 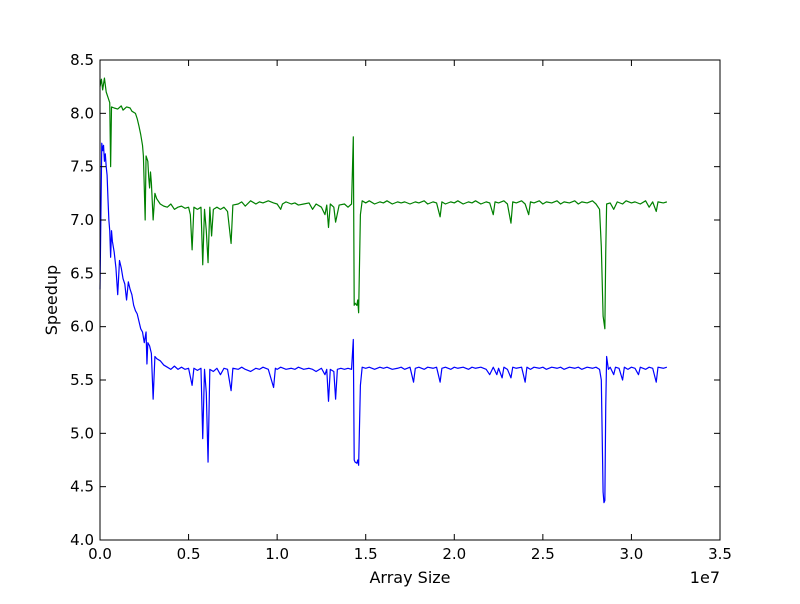 I want to click on y-tick-label: 8.5, so click(x=82, y=60).